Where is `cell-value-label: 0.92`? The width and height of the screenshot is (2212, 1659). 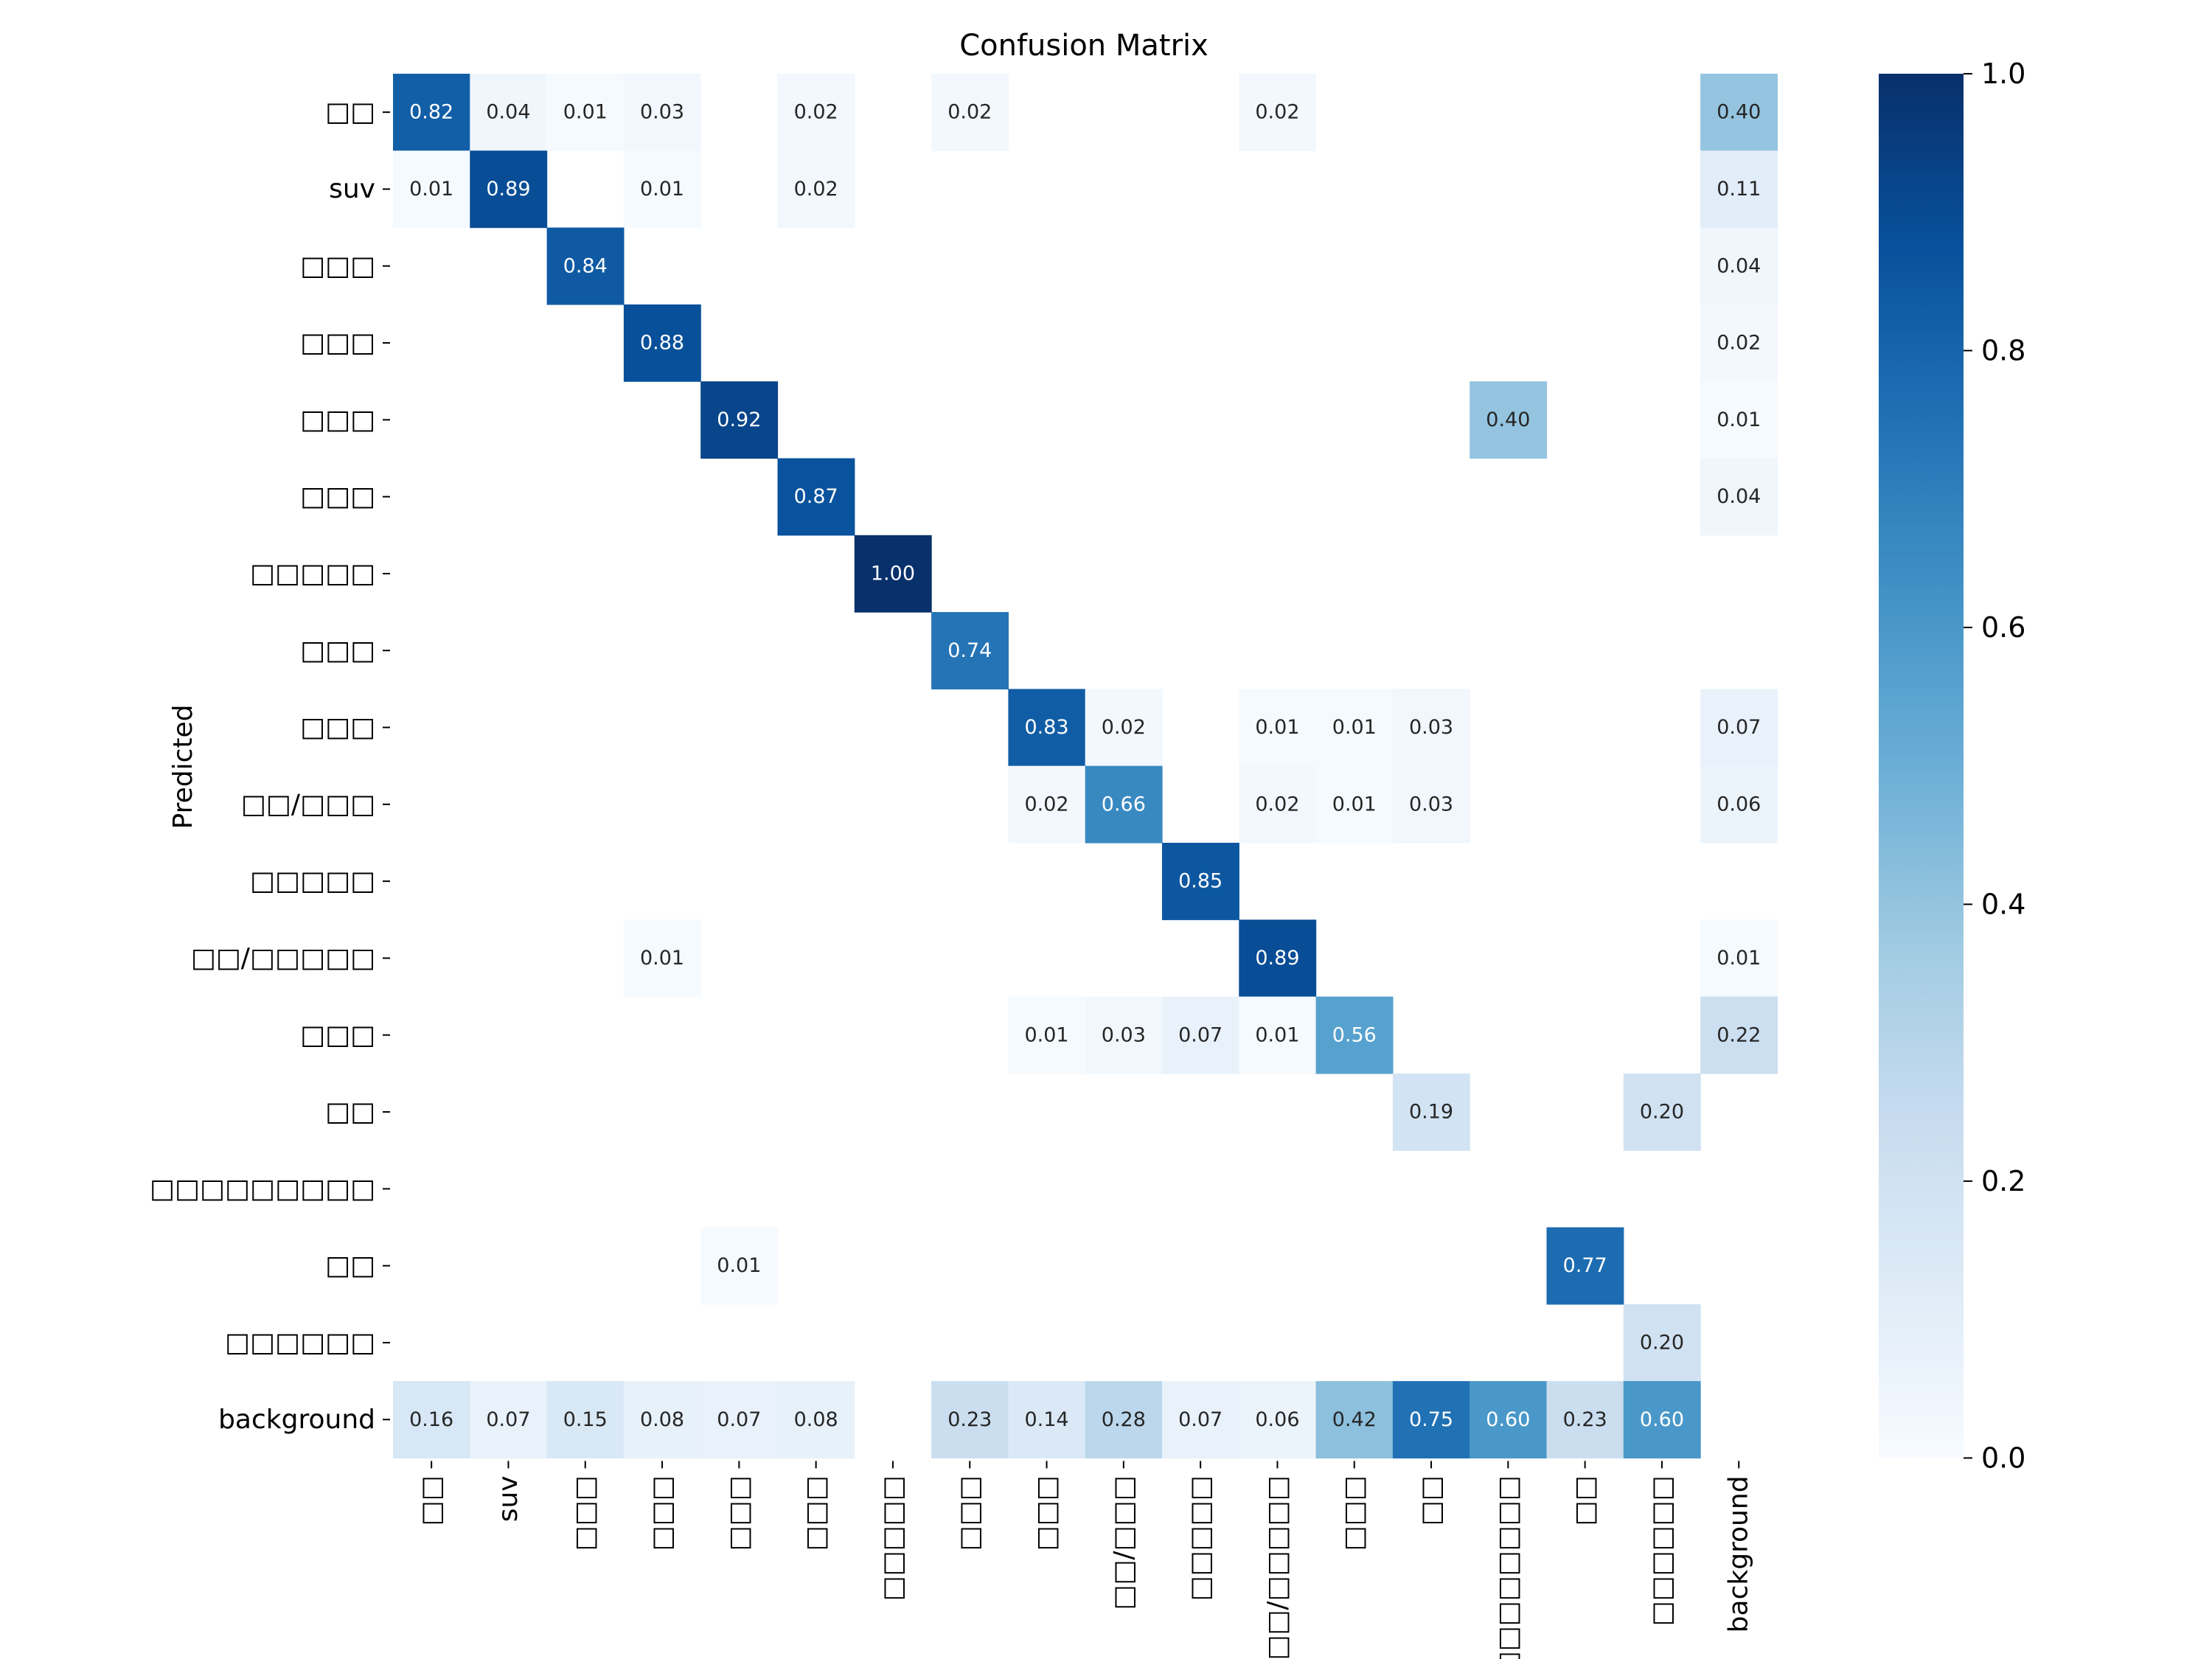 cell-value-label: 0.92 is located at coordinates (739, 419).